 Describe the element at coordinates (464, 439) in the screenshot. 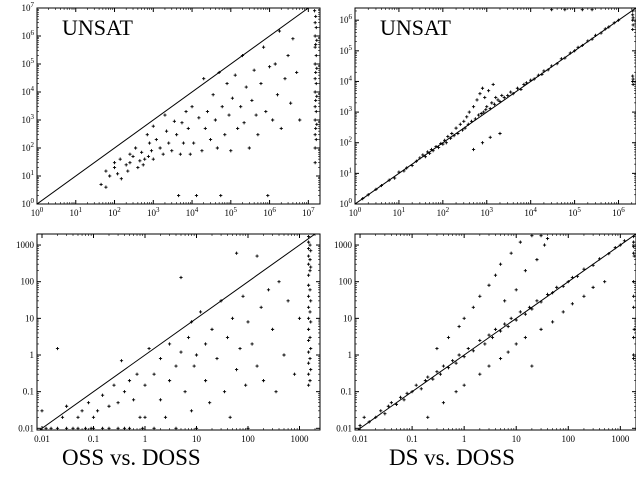

I see `x-tick-label: 1` at that location.